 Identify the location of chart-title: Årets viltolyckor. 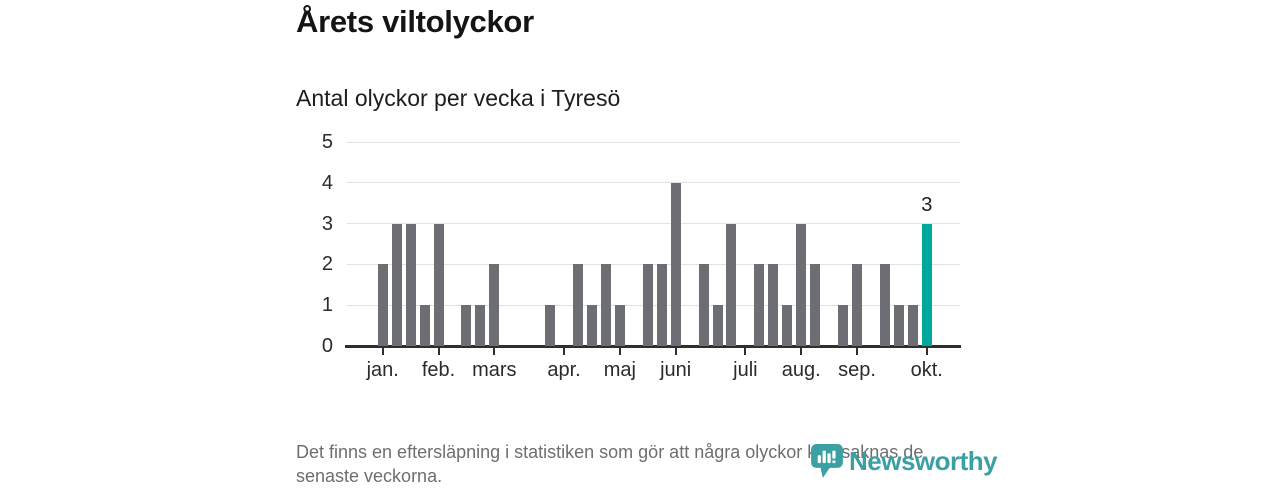
(415, 21).